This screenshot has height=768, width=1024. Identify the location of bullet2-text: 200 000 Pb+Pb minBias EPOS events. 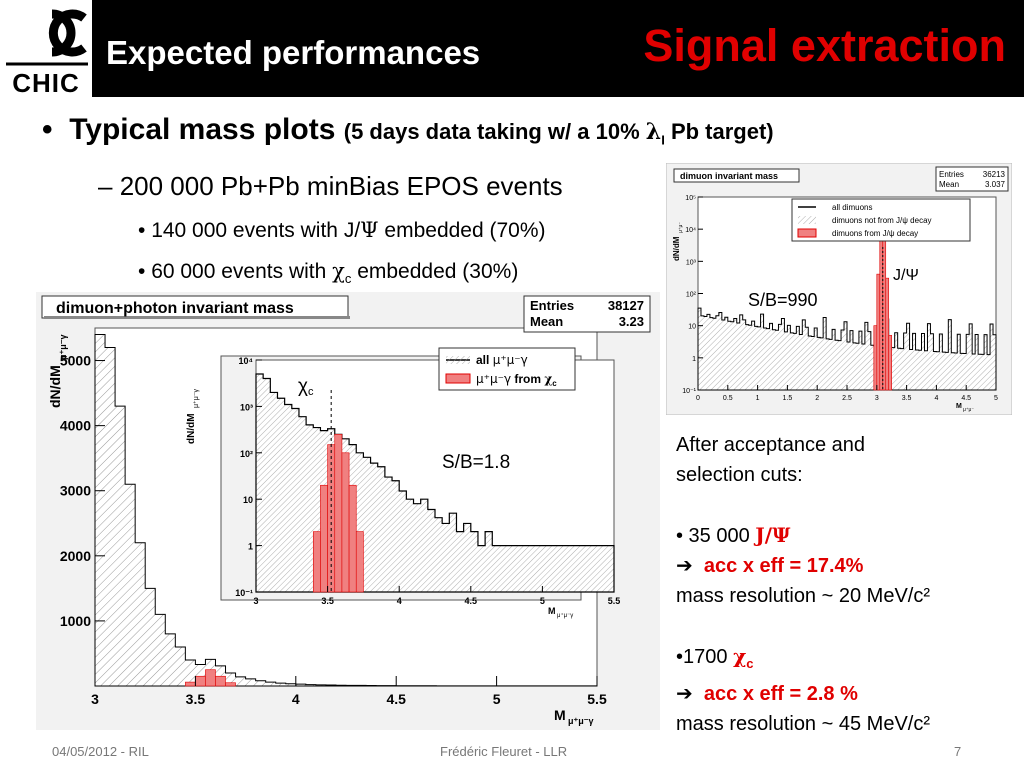
(341, 186).